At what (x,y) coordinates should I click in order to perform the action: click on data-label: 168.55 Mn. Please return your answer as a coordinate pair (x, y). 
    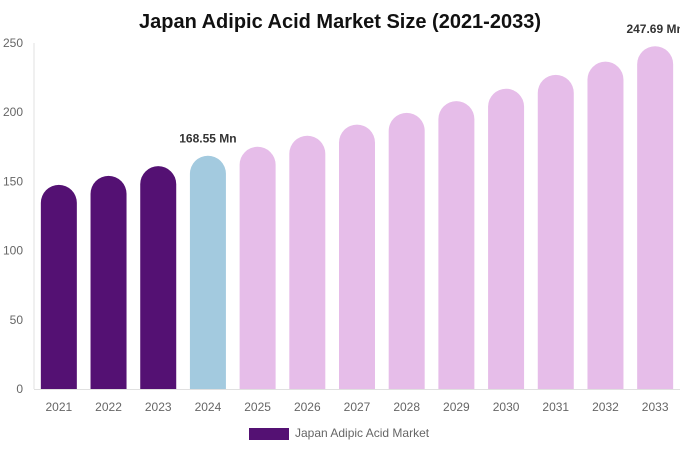
    Looking at the image, I should click on (207, 139).